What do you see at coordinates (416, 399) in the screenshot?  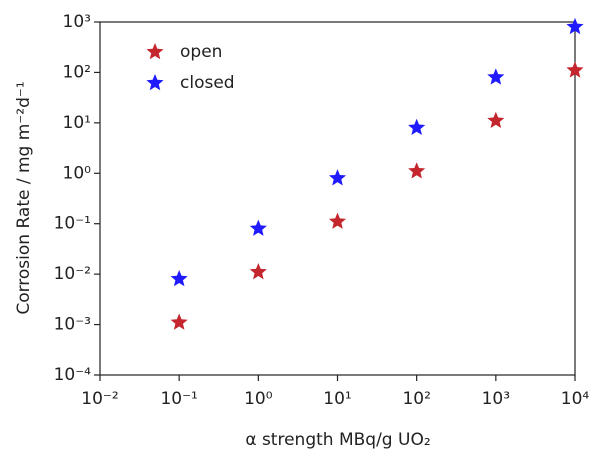 I see `x-tick-label: 10²` at bounding box center [416, 399].